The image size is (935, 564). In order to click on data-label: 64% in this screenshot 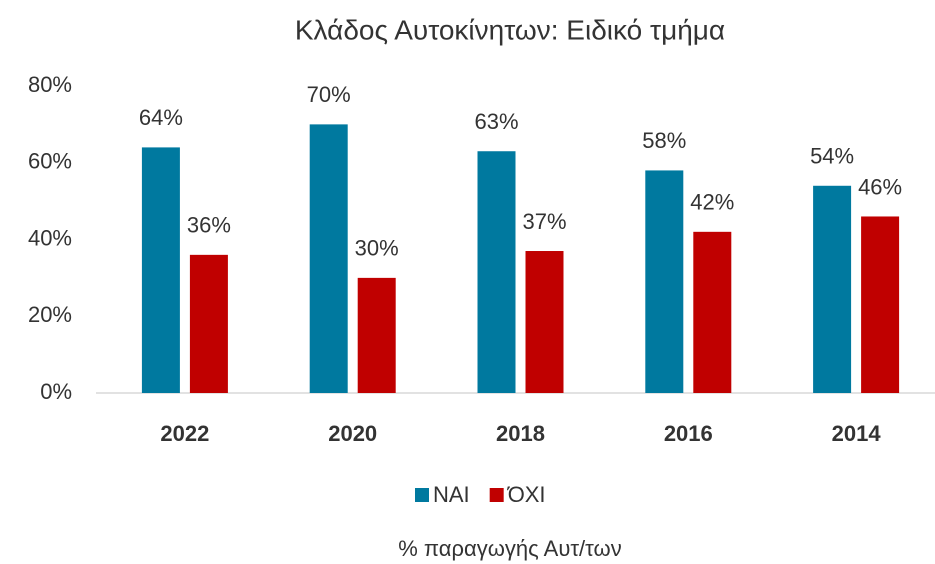, I will do `click(161, 117)`.